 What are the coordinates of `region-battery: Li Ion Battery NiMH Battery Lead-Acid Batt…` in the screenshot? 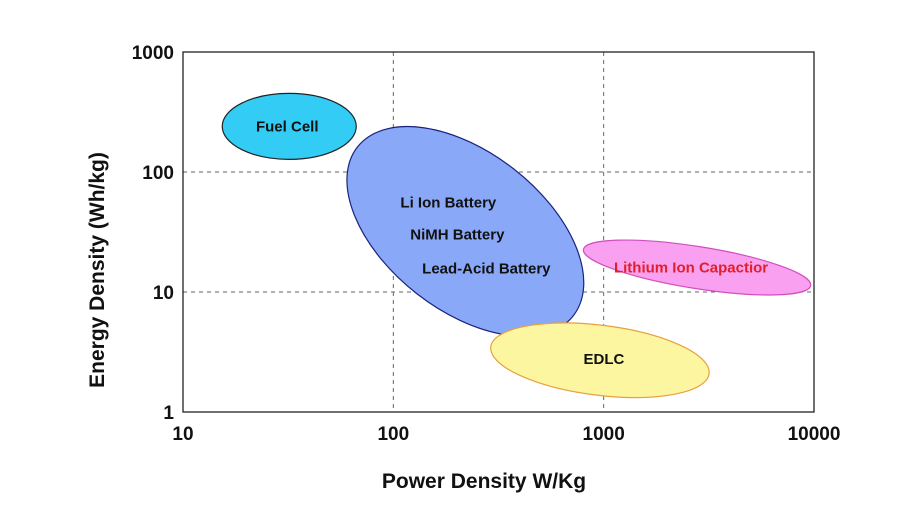 It's located at (465, 231).